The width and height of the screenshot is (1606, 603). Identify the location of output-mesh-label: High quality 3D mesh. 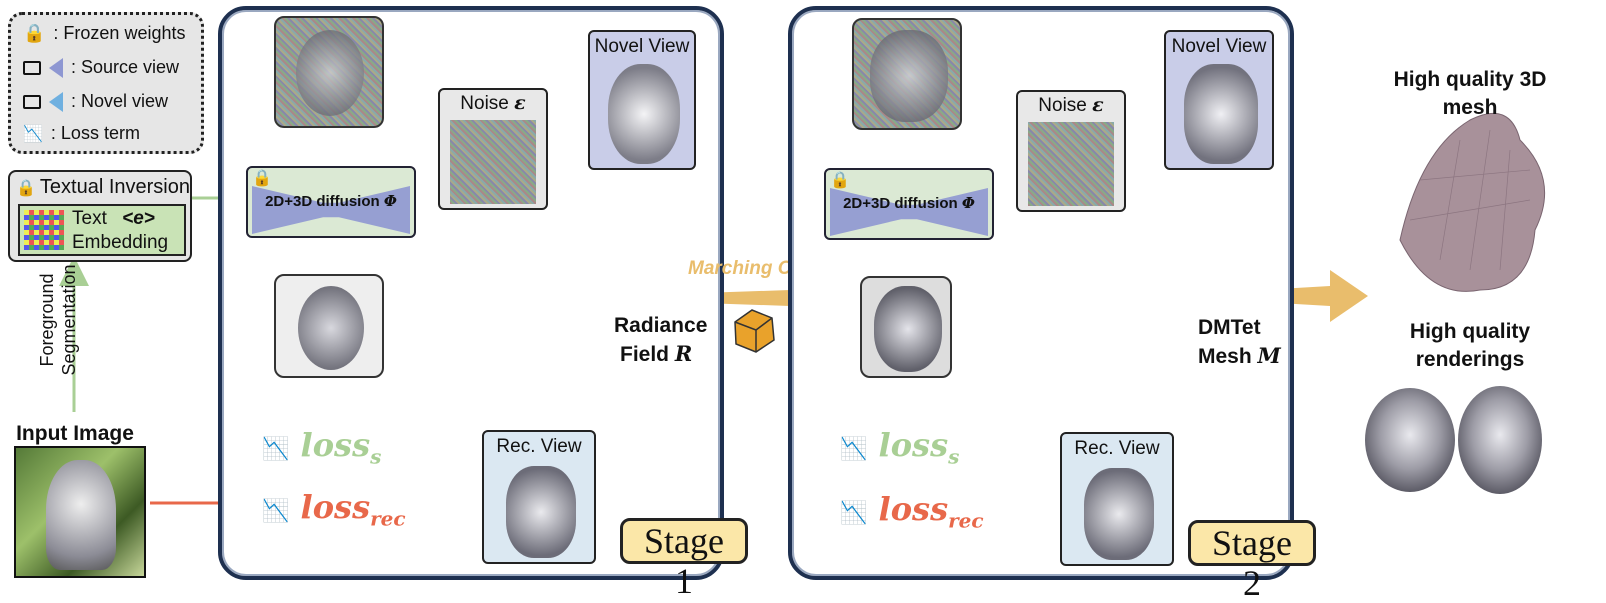
(1470, 93).